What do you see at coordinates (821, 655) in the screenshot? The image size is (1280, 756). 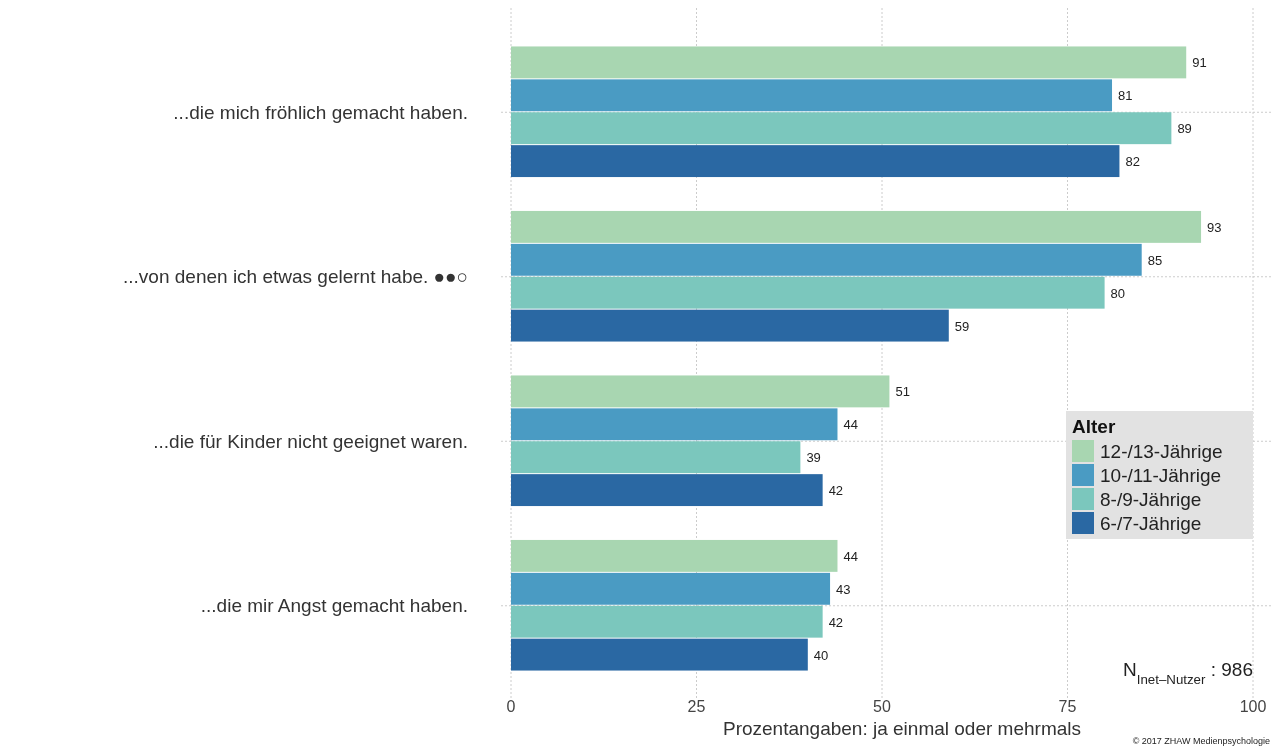 I see `data-label: 40` at bounding box center [821, 655].